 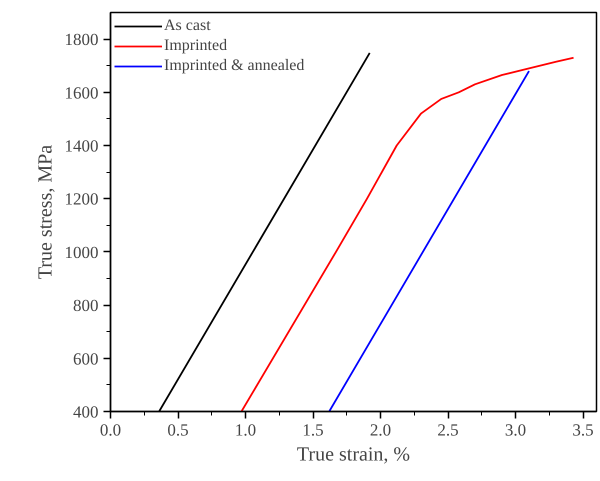 What do you see at coordinates (448, 430) in the screenshot?
I see `x-tick-label: 2.5` at bounding box center [448, 430].